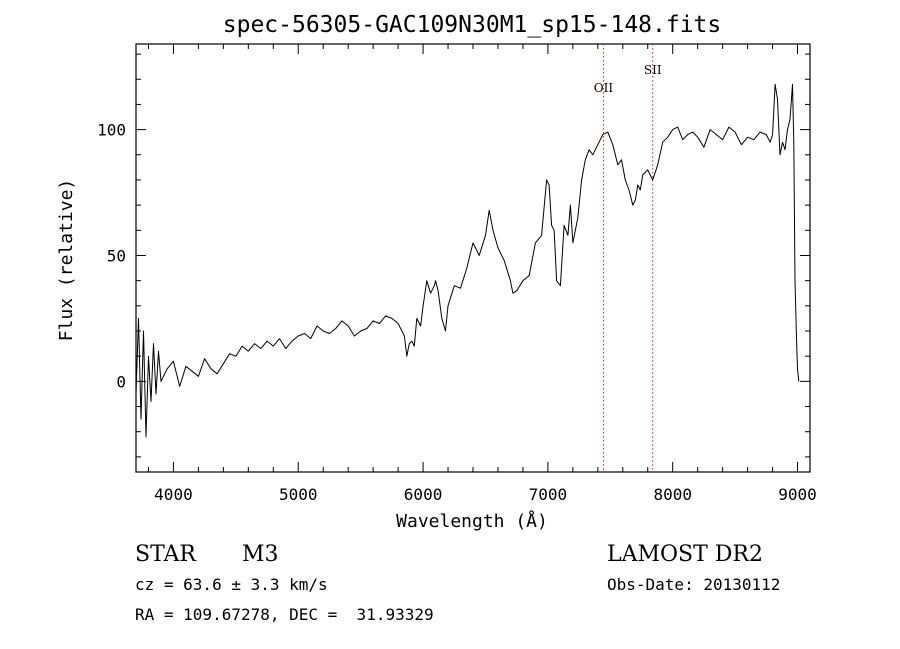  Describe the element at coordinates (628, 258) in the screenshot. I see `emission-line-markers: OII SII` at that location.